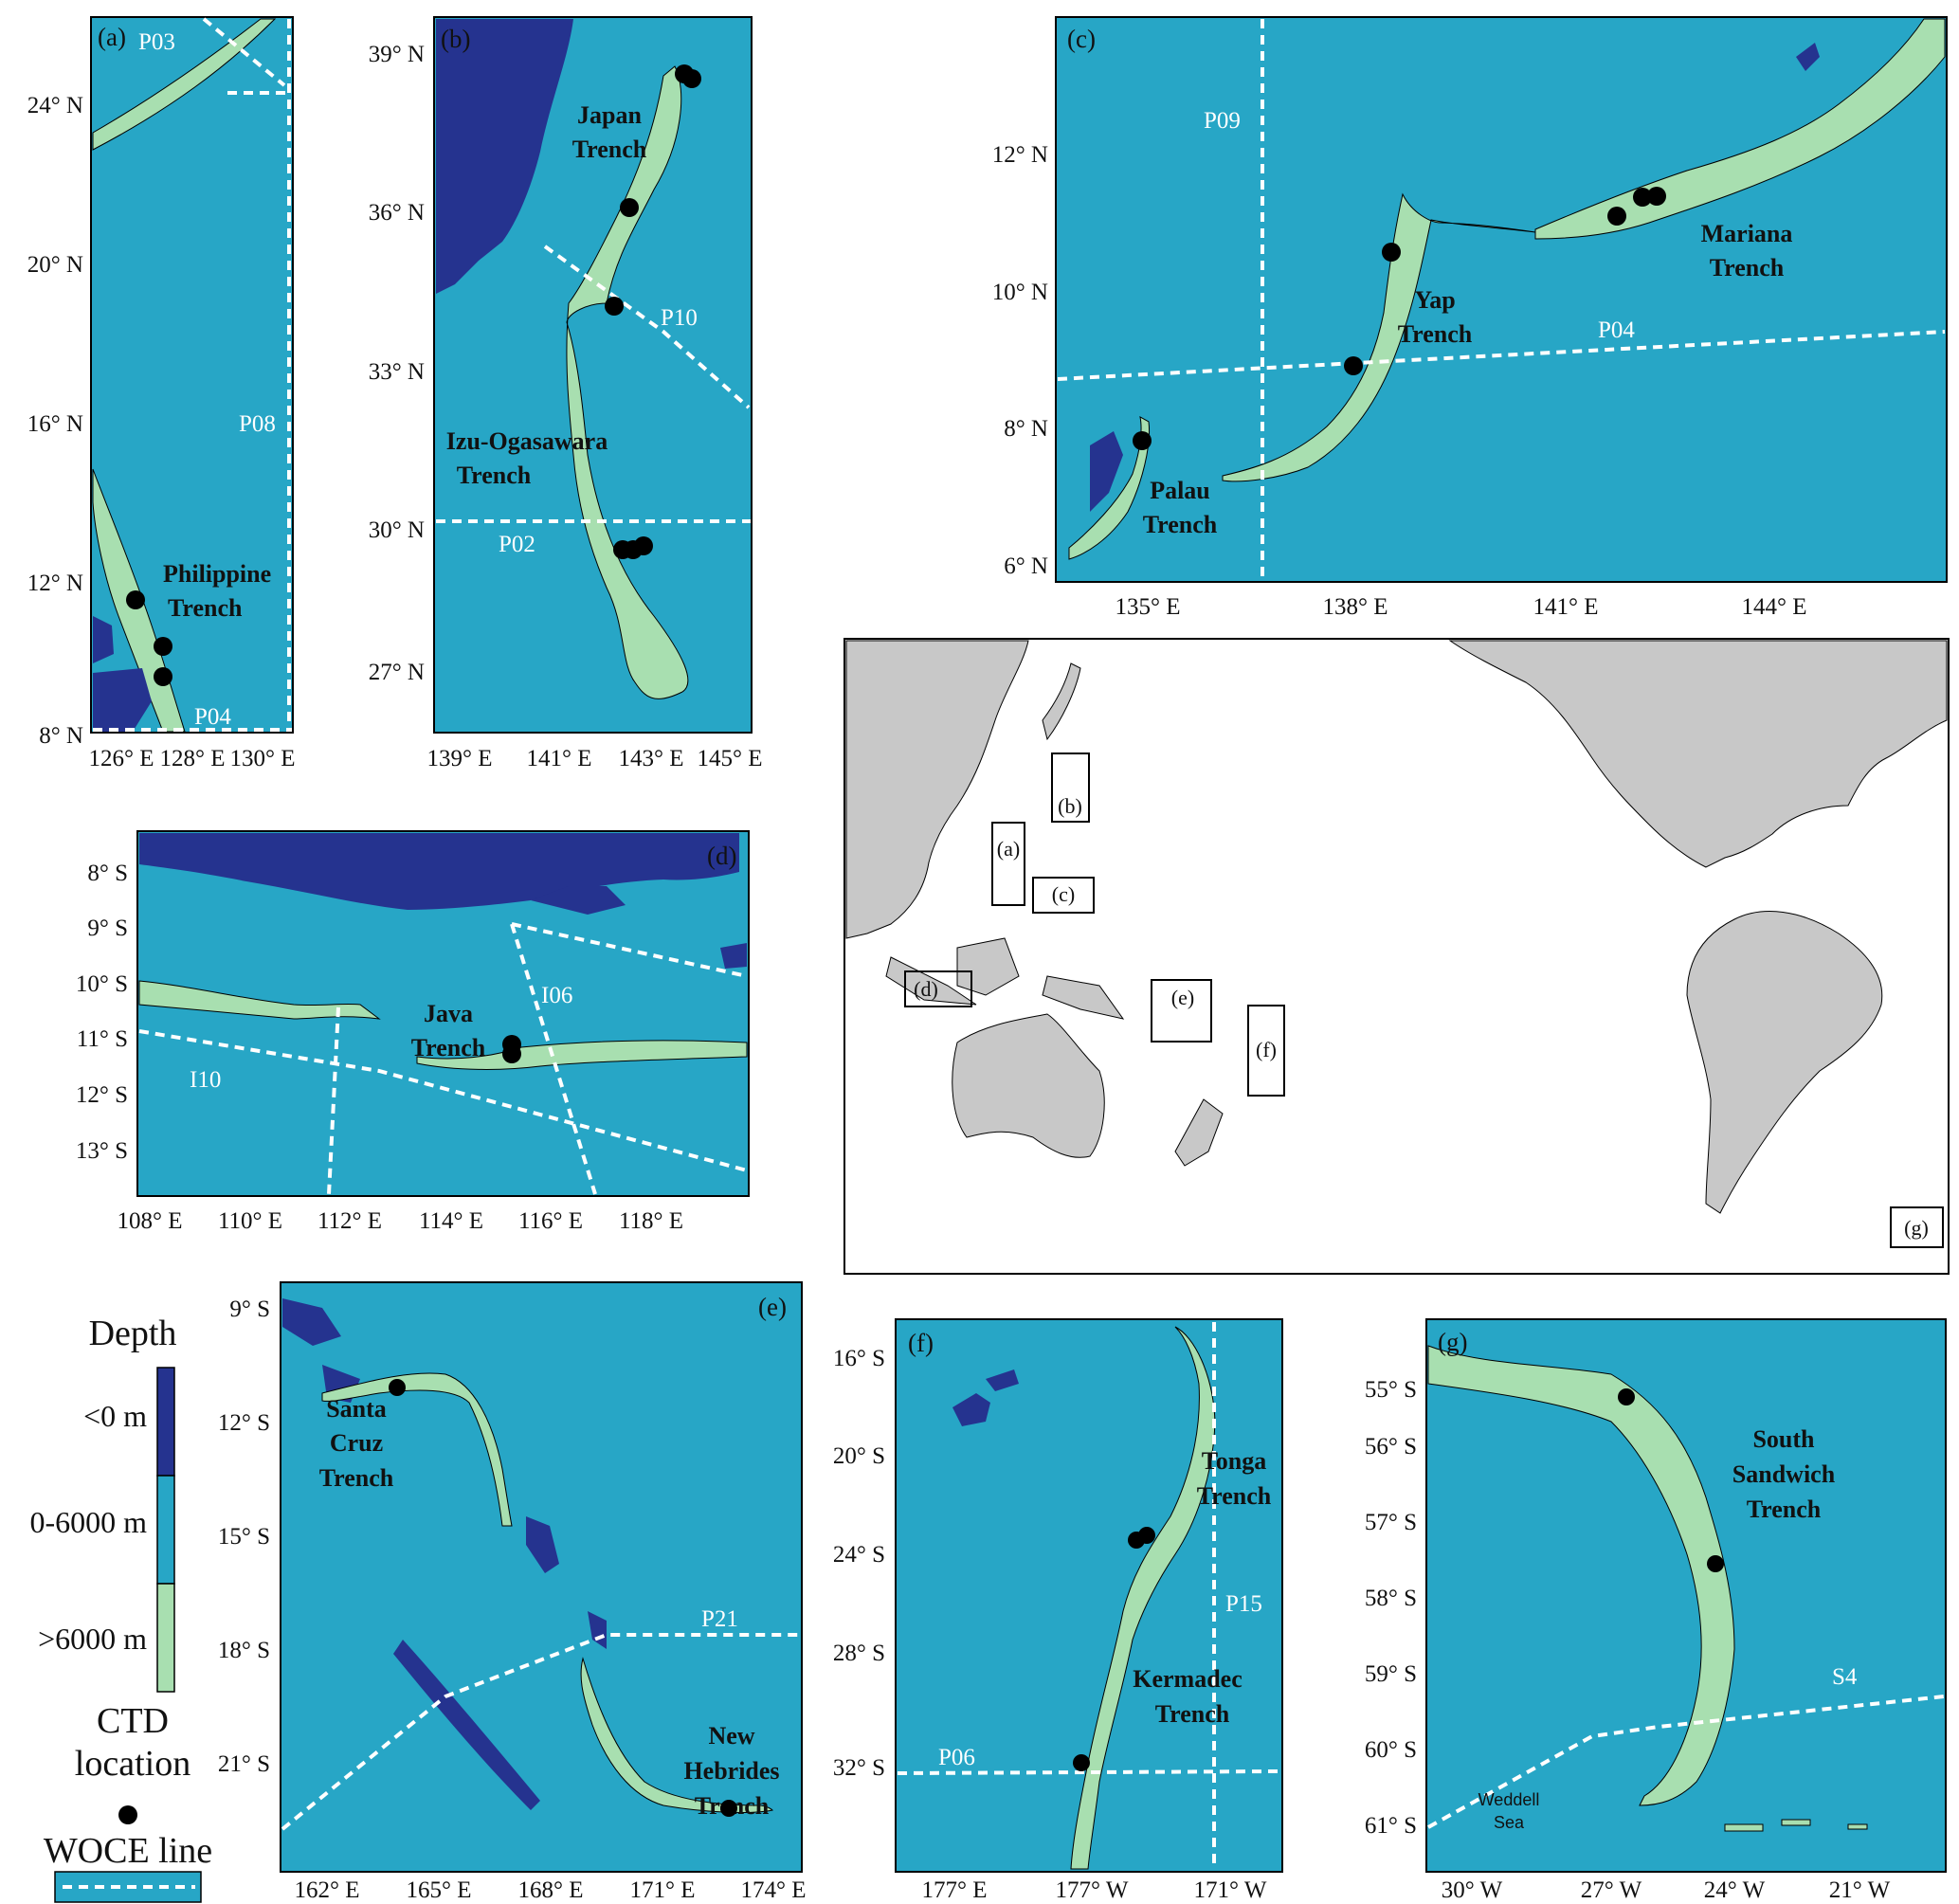 This screenshot has height=1904, width=1959. What do you see at coordinates (455, 39) in the screenshot?
I see `panel-b-label: (b)` at bounding box center [455, 39].